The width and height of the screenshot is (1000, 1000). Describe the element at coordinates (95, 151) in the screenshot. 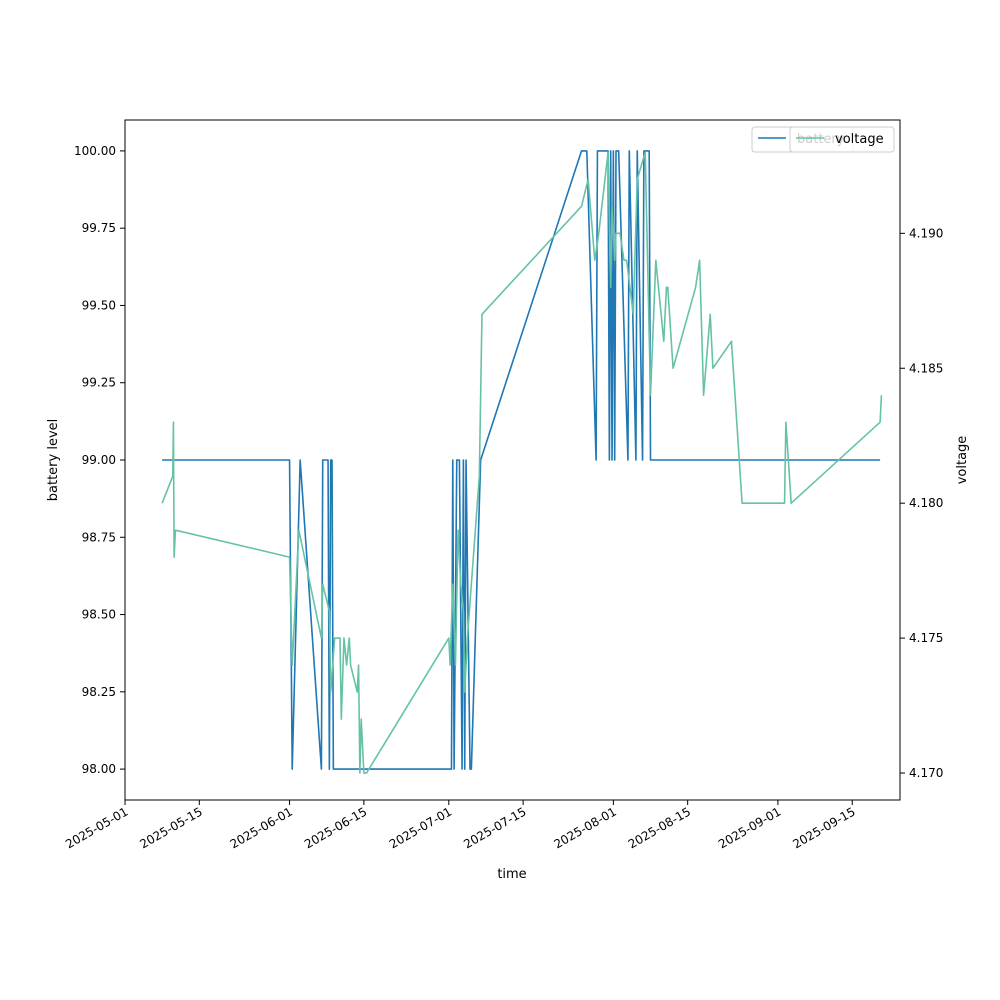

I see `y-tick-label: 100.00` at that location.